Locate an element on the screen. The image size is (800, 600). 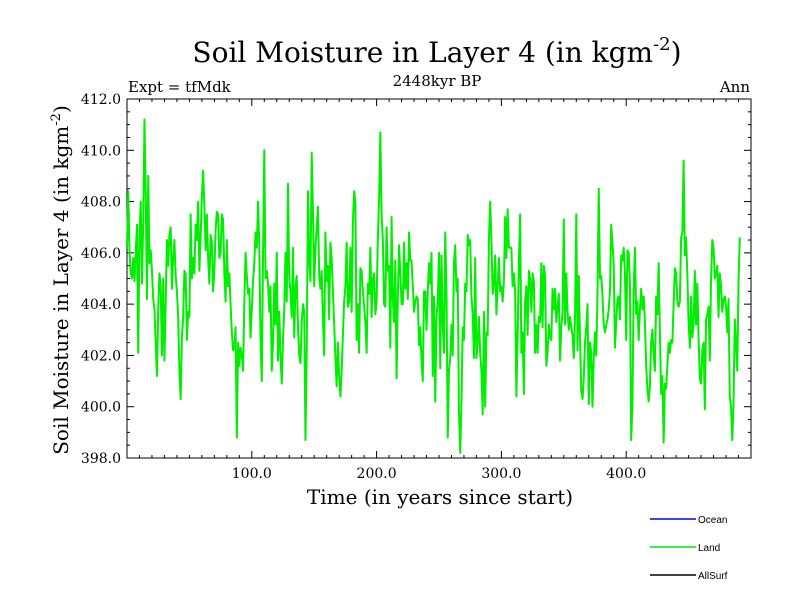
x-axis-label: Time (in years since start) is located at coordinates (440, 497).